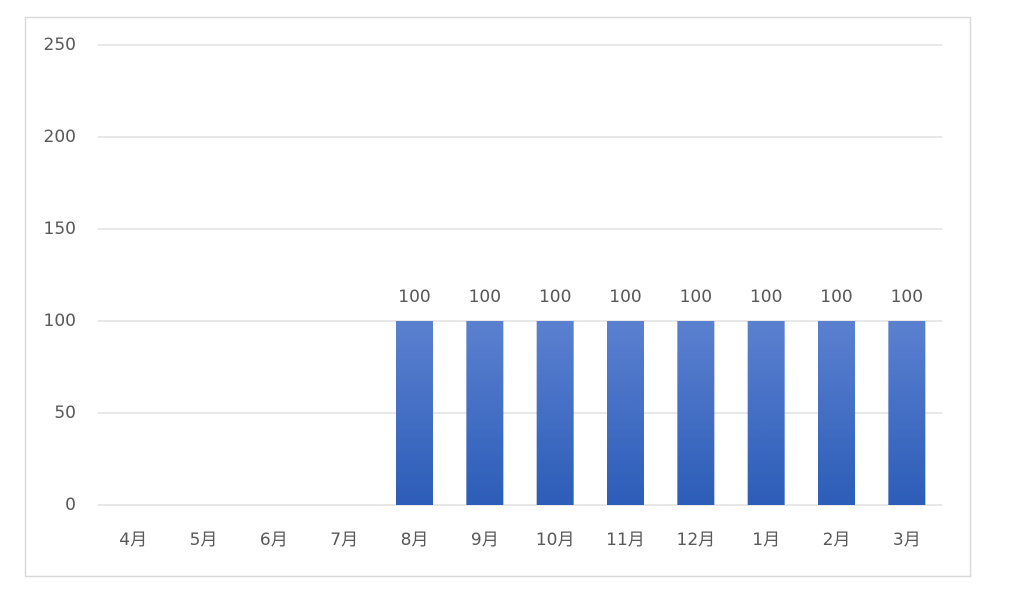  What do you see at coordinates (274, 540) in the screenshot?
I see `x-tick-label: 6月` at bounding box center [274, 540].